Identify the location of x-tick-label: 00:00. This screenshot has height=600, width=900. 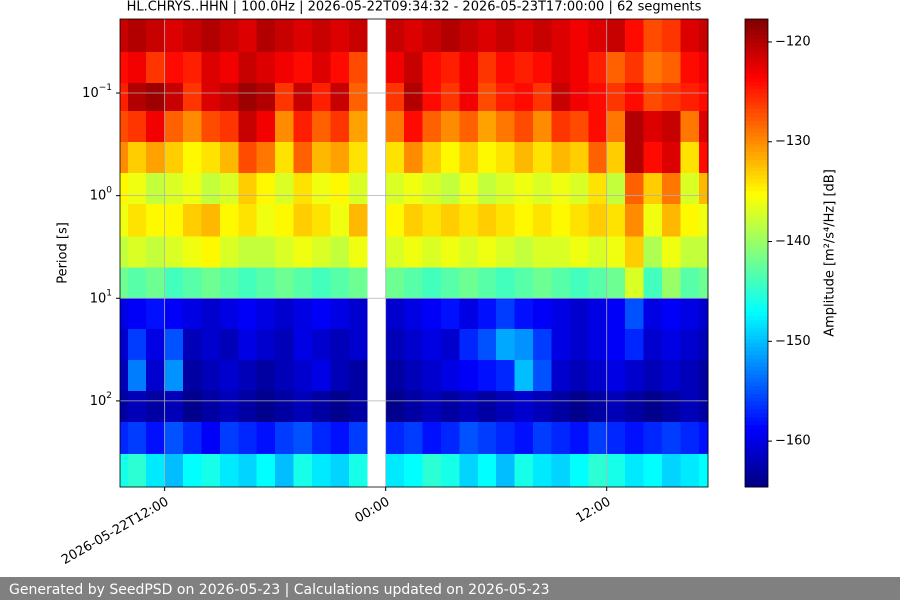
(372, 511).